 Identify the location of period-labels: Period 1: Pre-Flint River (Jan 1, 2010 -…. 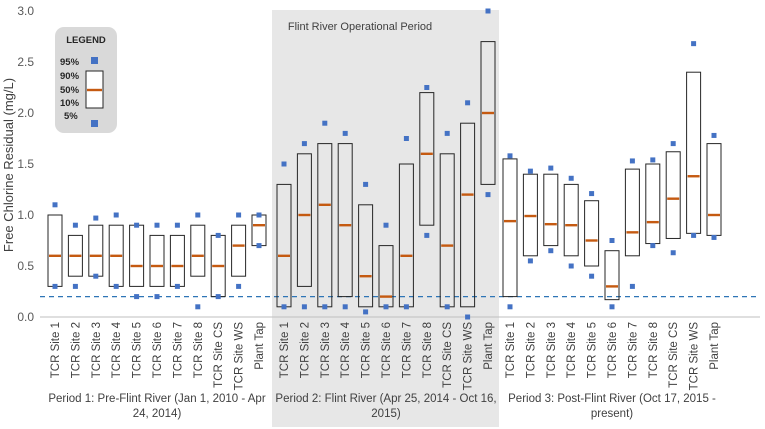
(382, 406).